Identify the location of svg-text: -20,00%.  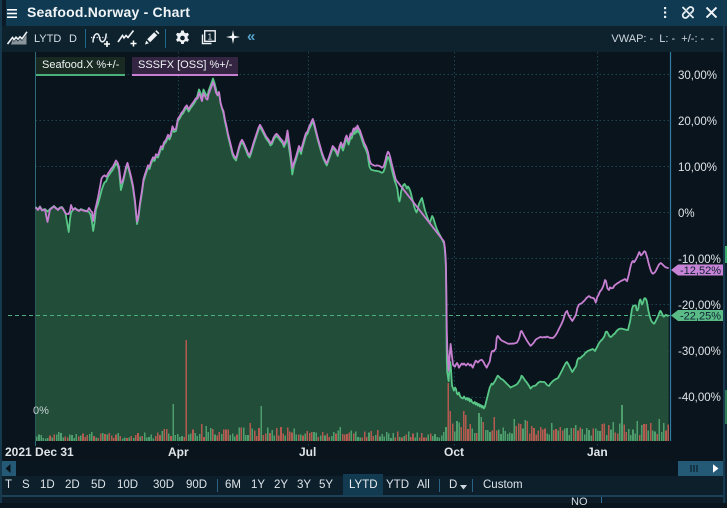
(699, 306).